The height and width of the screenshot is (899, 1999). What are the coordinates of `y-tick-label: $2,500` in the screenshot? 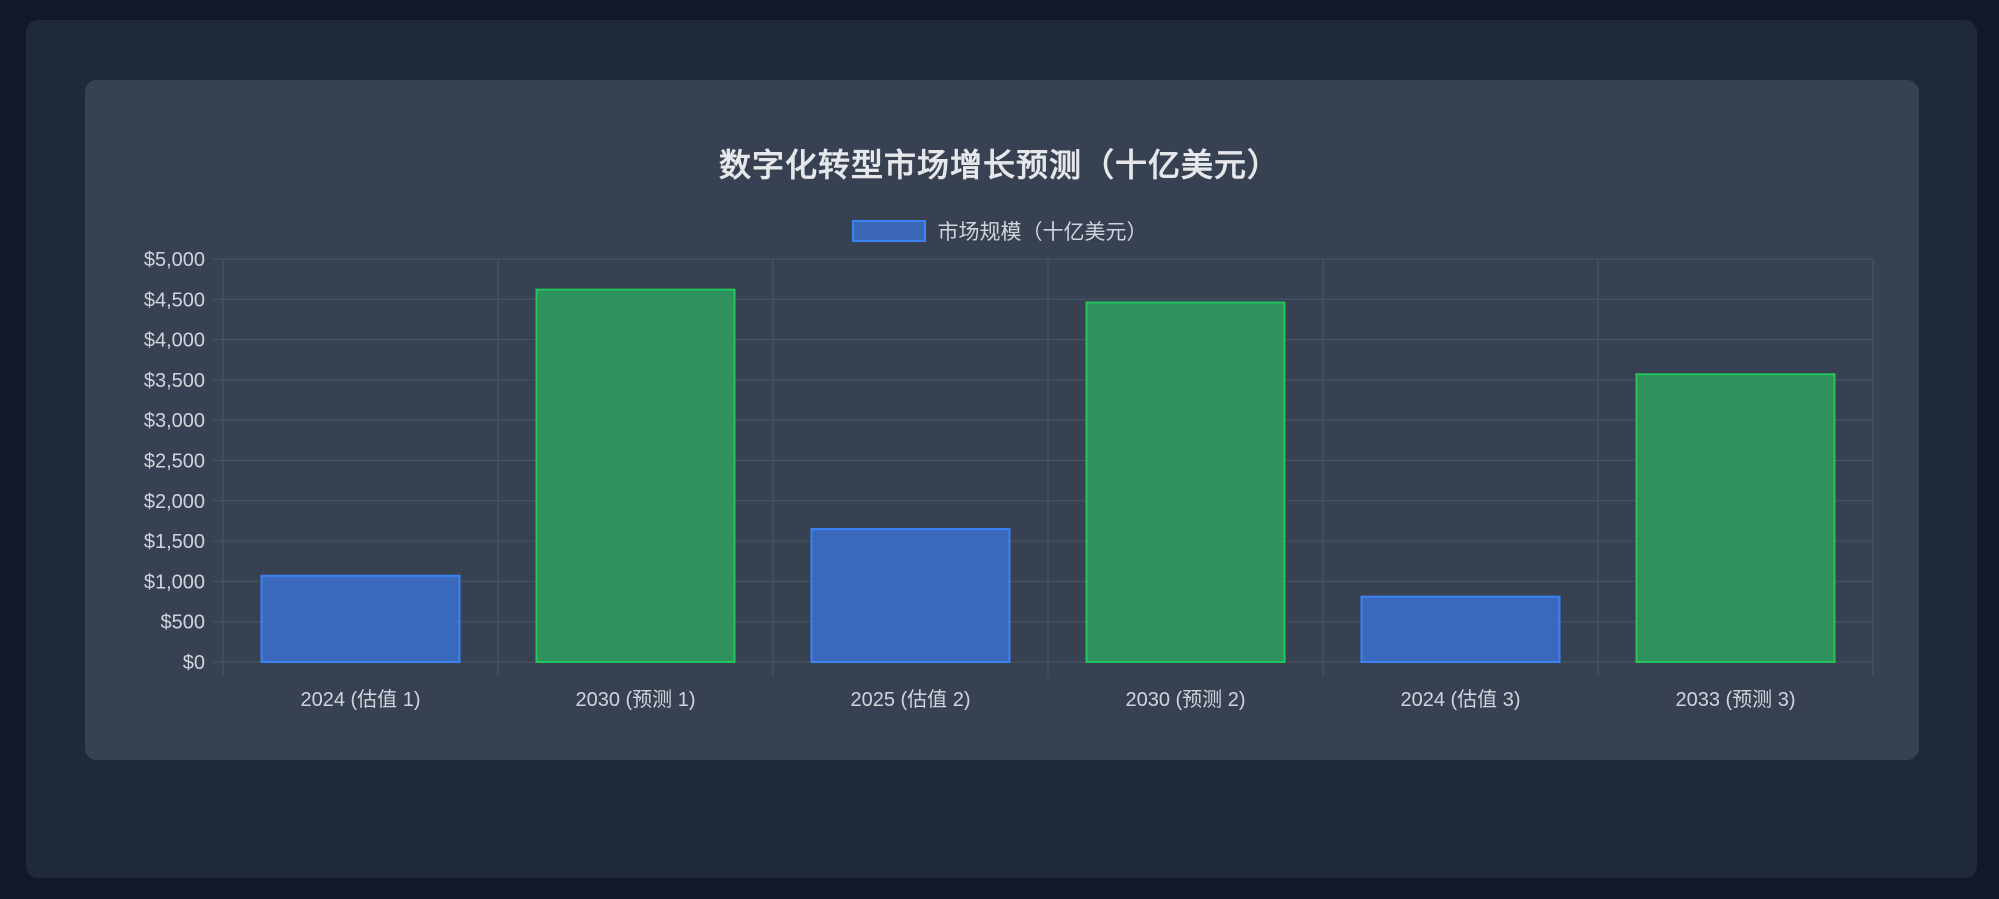 It's located at (174, 462).